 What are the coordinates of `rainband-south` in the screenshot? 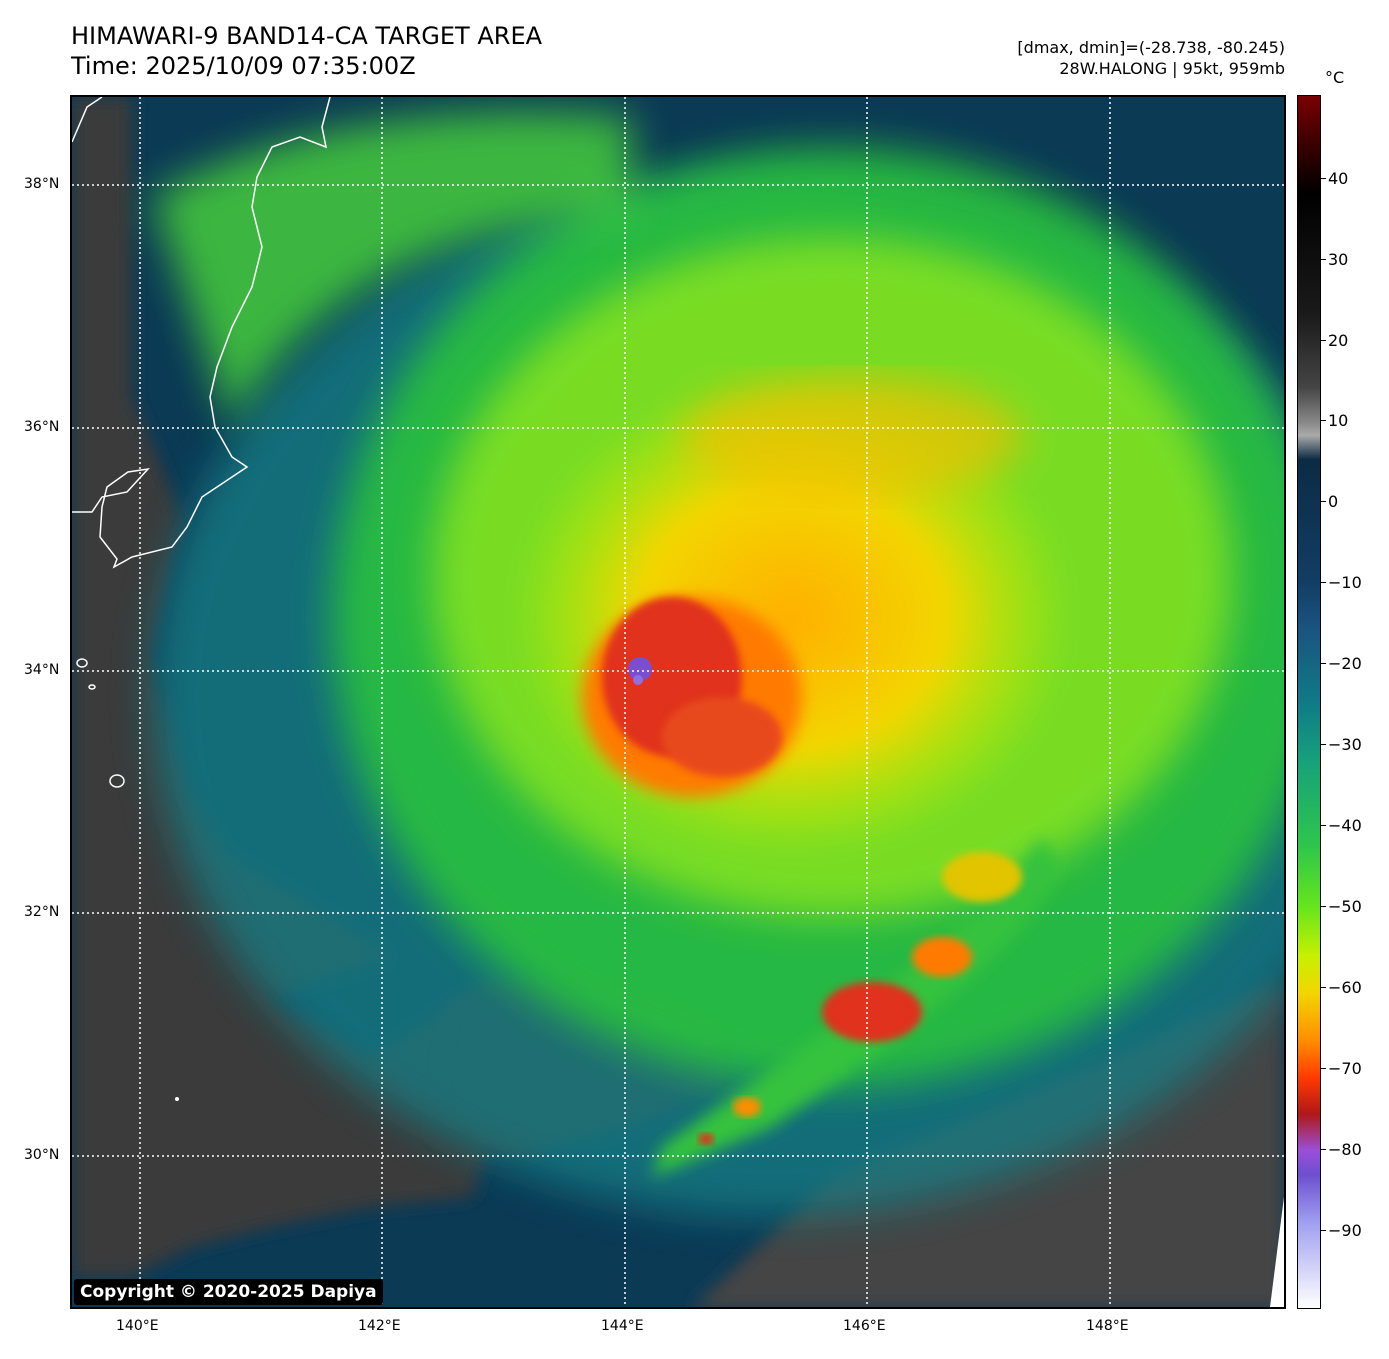 It's located at (857, 1007).